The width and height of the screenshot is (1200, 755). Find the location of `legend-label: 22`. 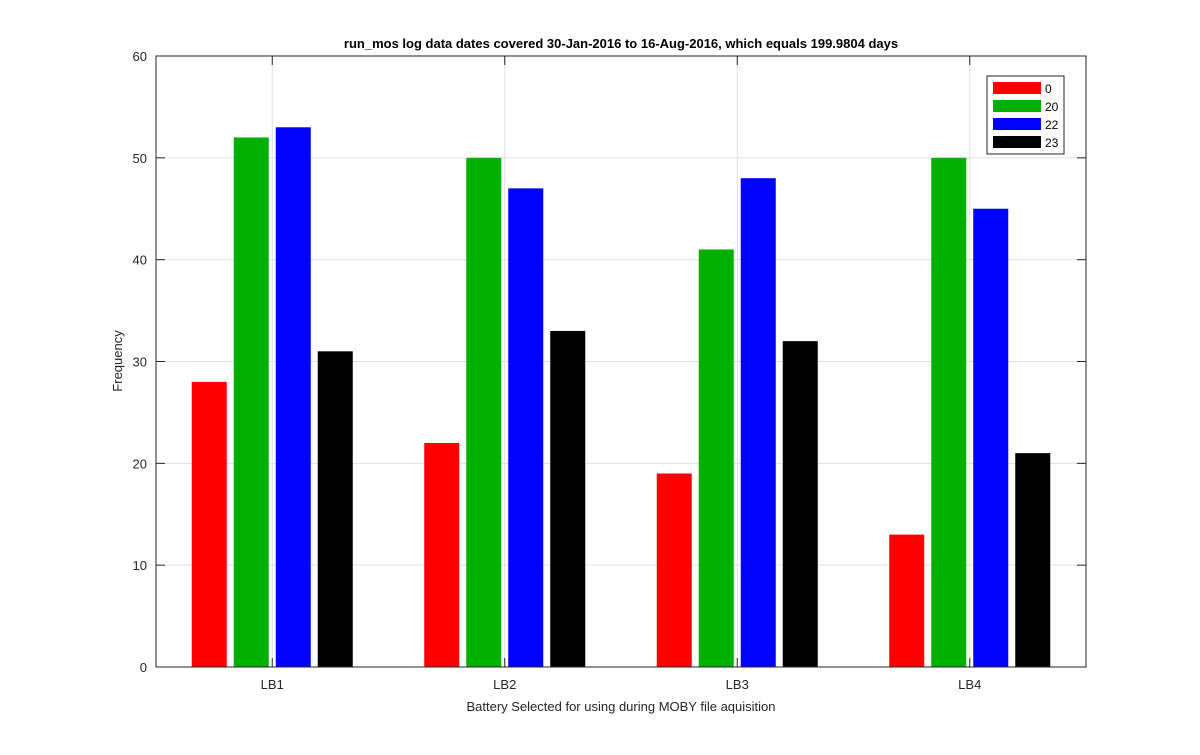

legend-label: 22 is located at coordinates (1052, 125).